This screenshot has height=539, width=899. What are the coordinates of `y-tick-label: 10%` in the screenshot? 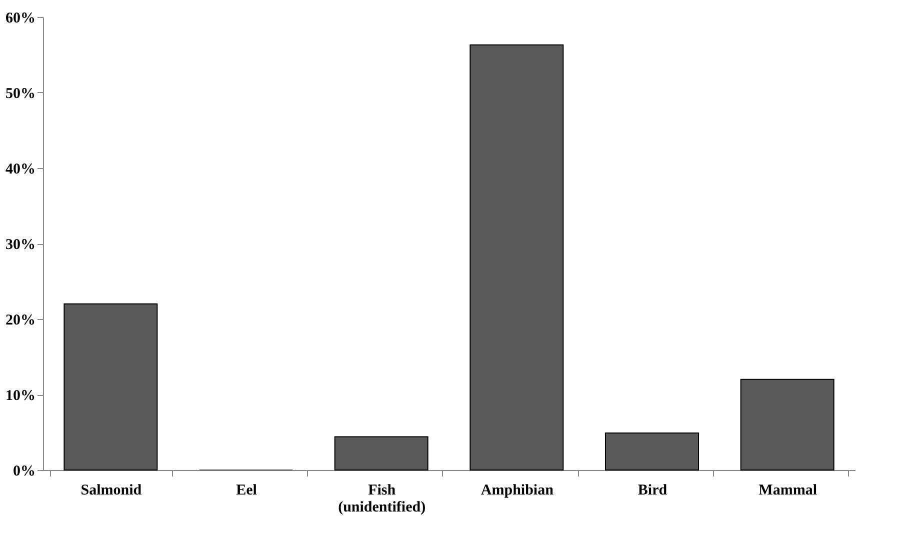 It's located at (21, 396).